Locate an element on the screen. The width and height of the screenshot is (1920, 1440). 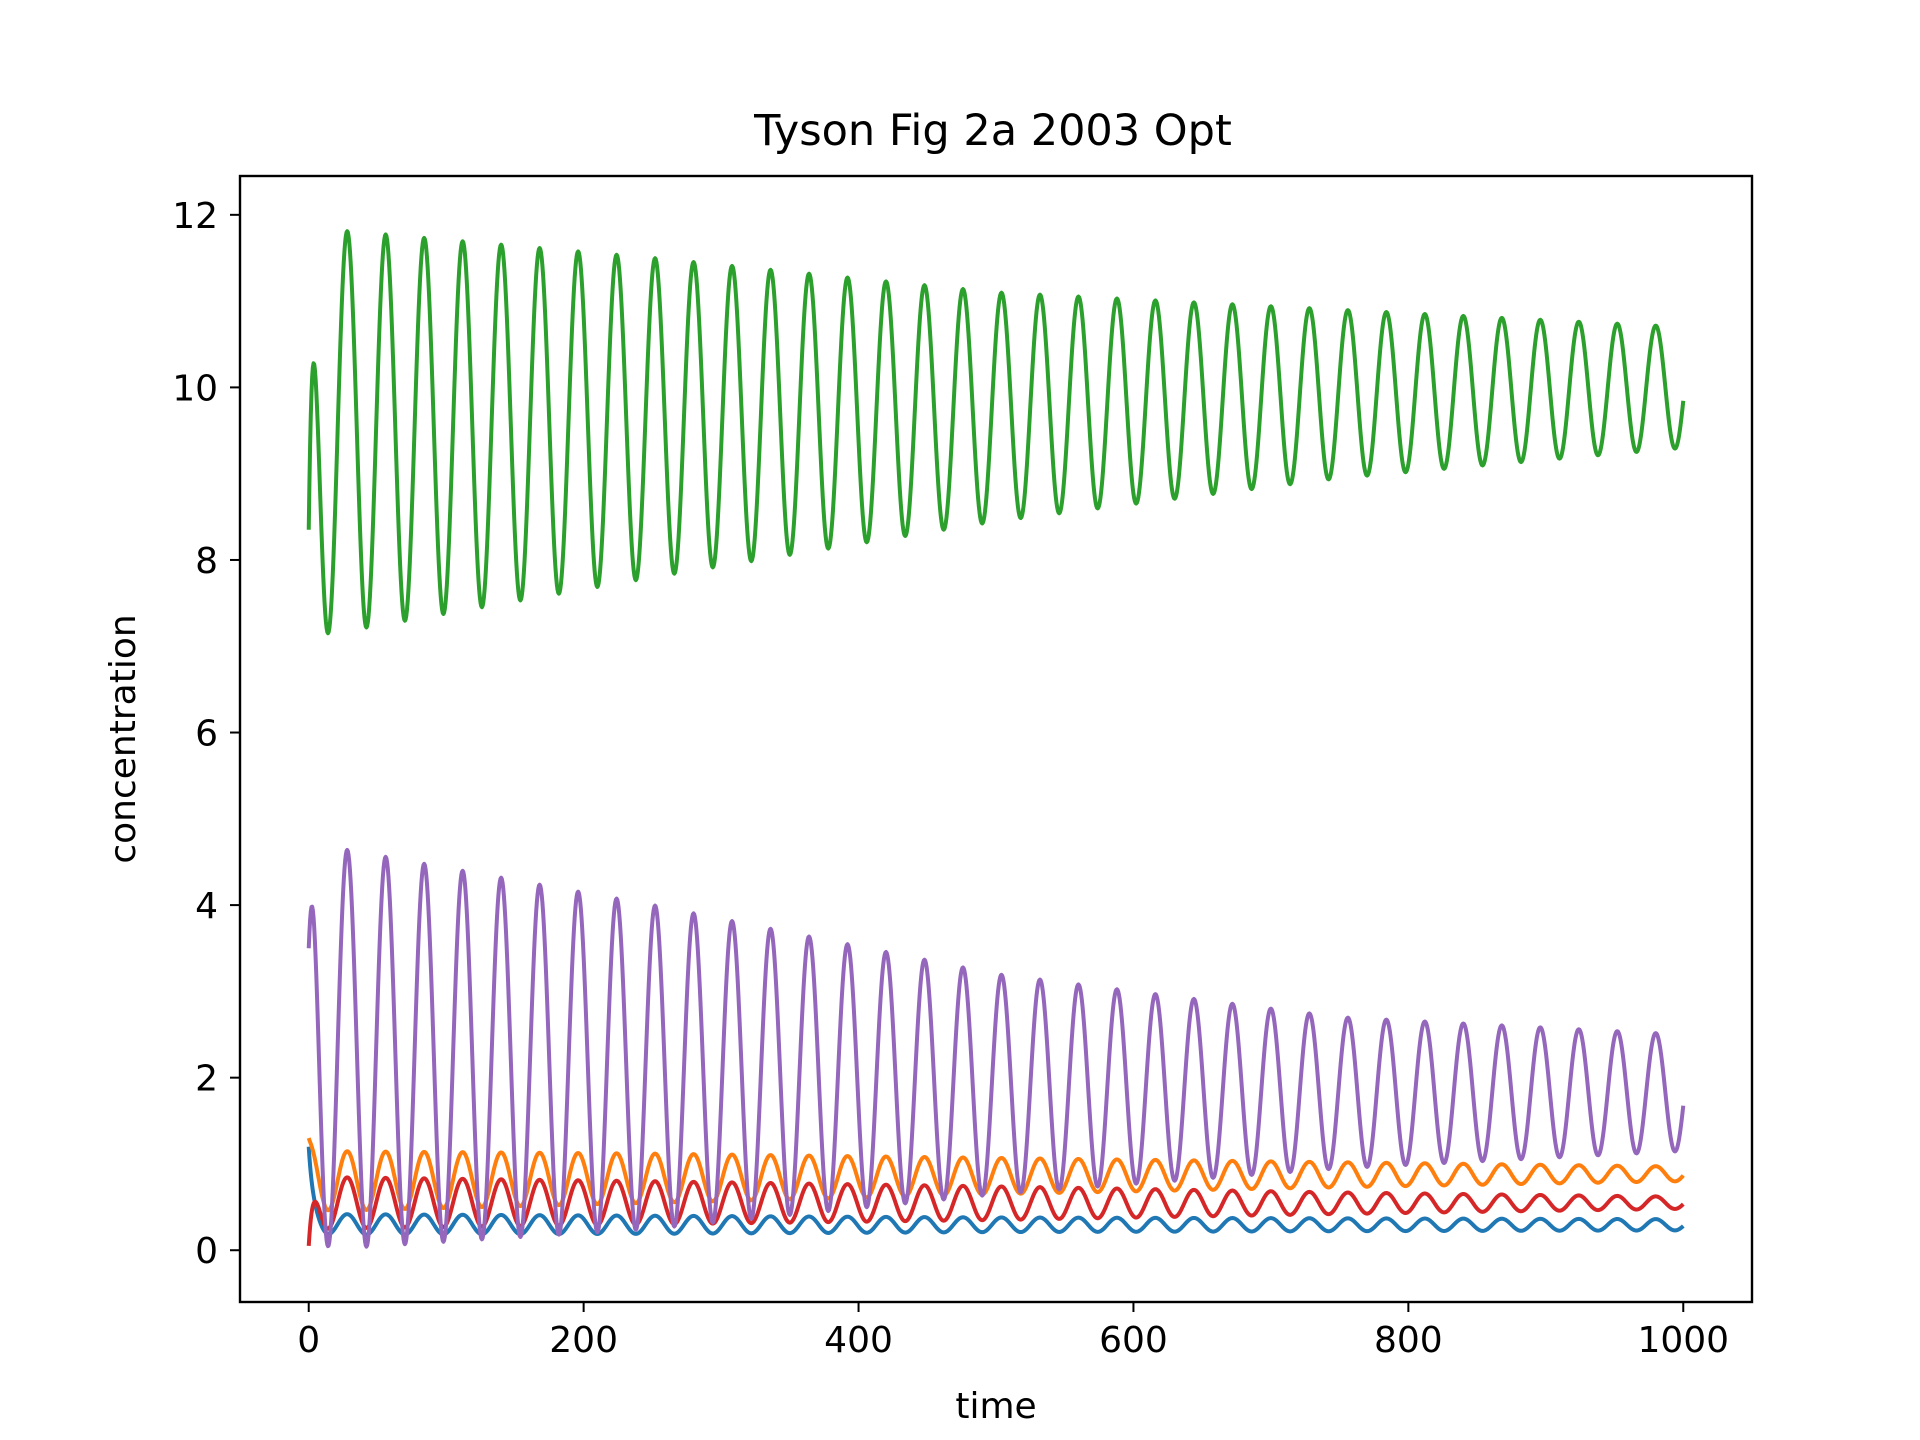
chart-title: Tyson Fig 2a 2003 Opt is located at coordinates (992, 131).